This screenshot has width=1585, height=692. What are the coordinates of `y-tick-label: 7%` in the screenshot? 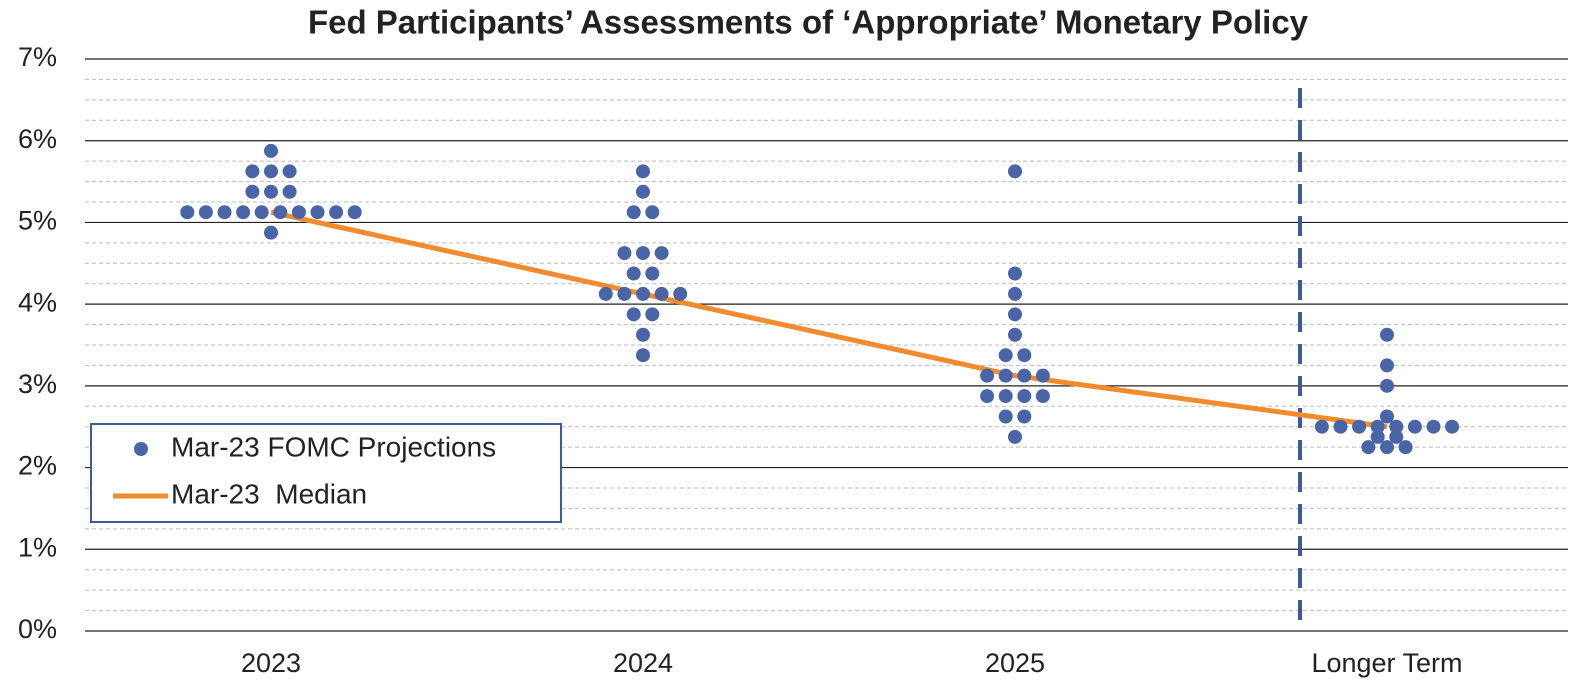 It's located at (37, 57).